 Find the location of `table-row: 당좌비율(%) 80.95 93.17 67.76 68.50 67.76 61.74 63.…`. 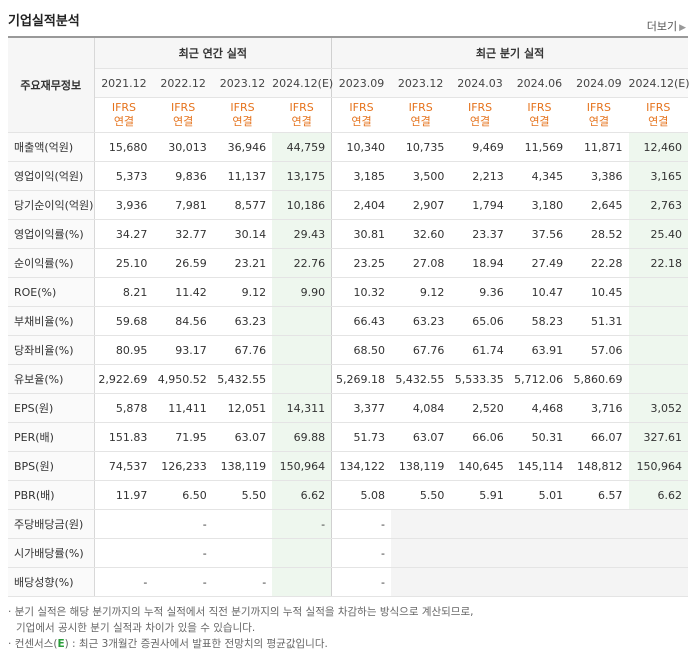

table-row: 당좌비율(%) 80.95 93.17 67.76 68.50 67.76 61.74 63.… is located at coordinates (348, 350).